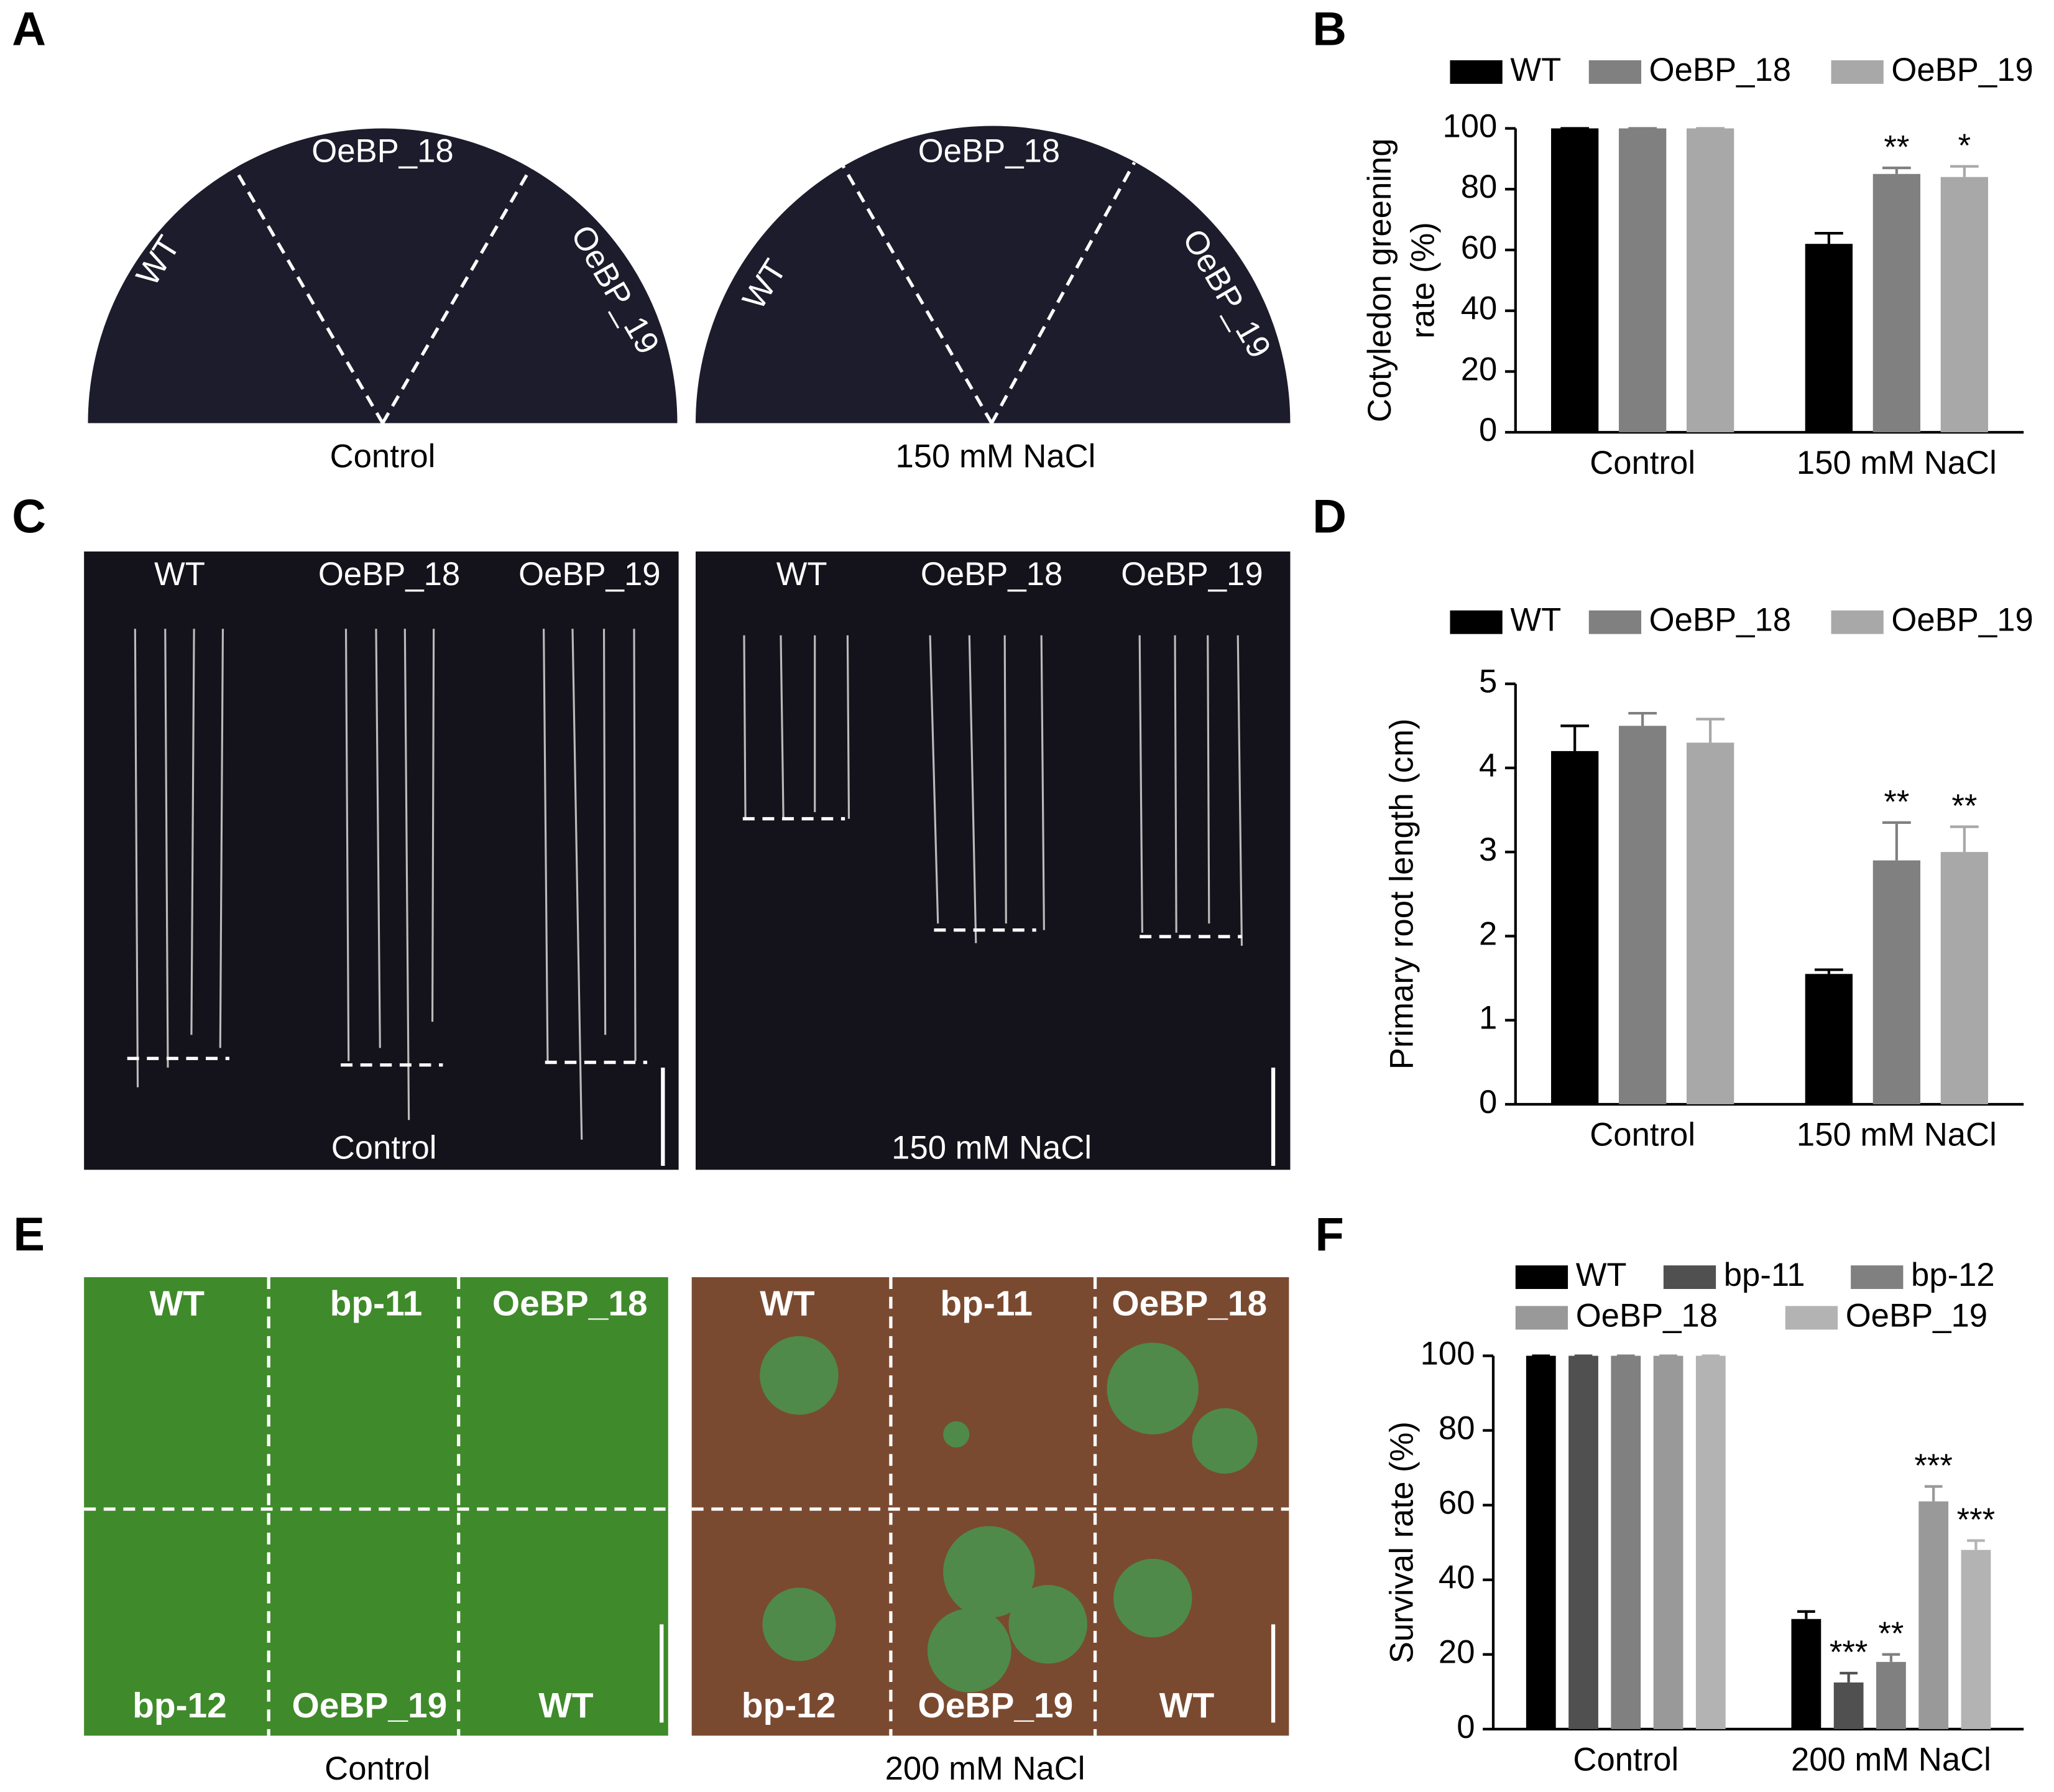  Describe the element at coordinates (1009, 1514) in the screenshot. I see `plants` at that location.